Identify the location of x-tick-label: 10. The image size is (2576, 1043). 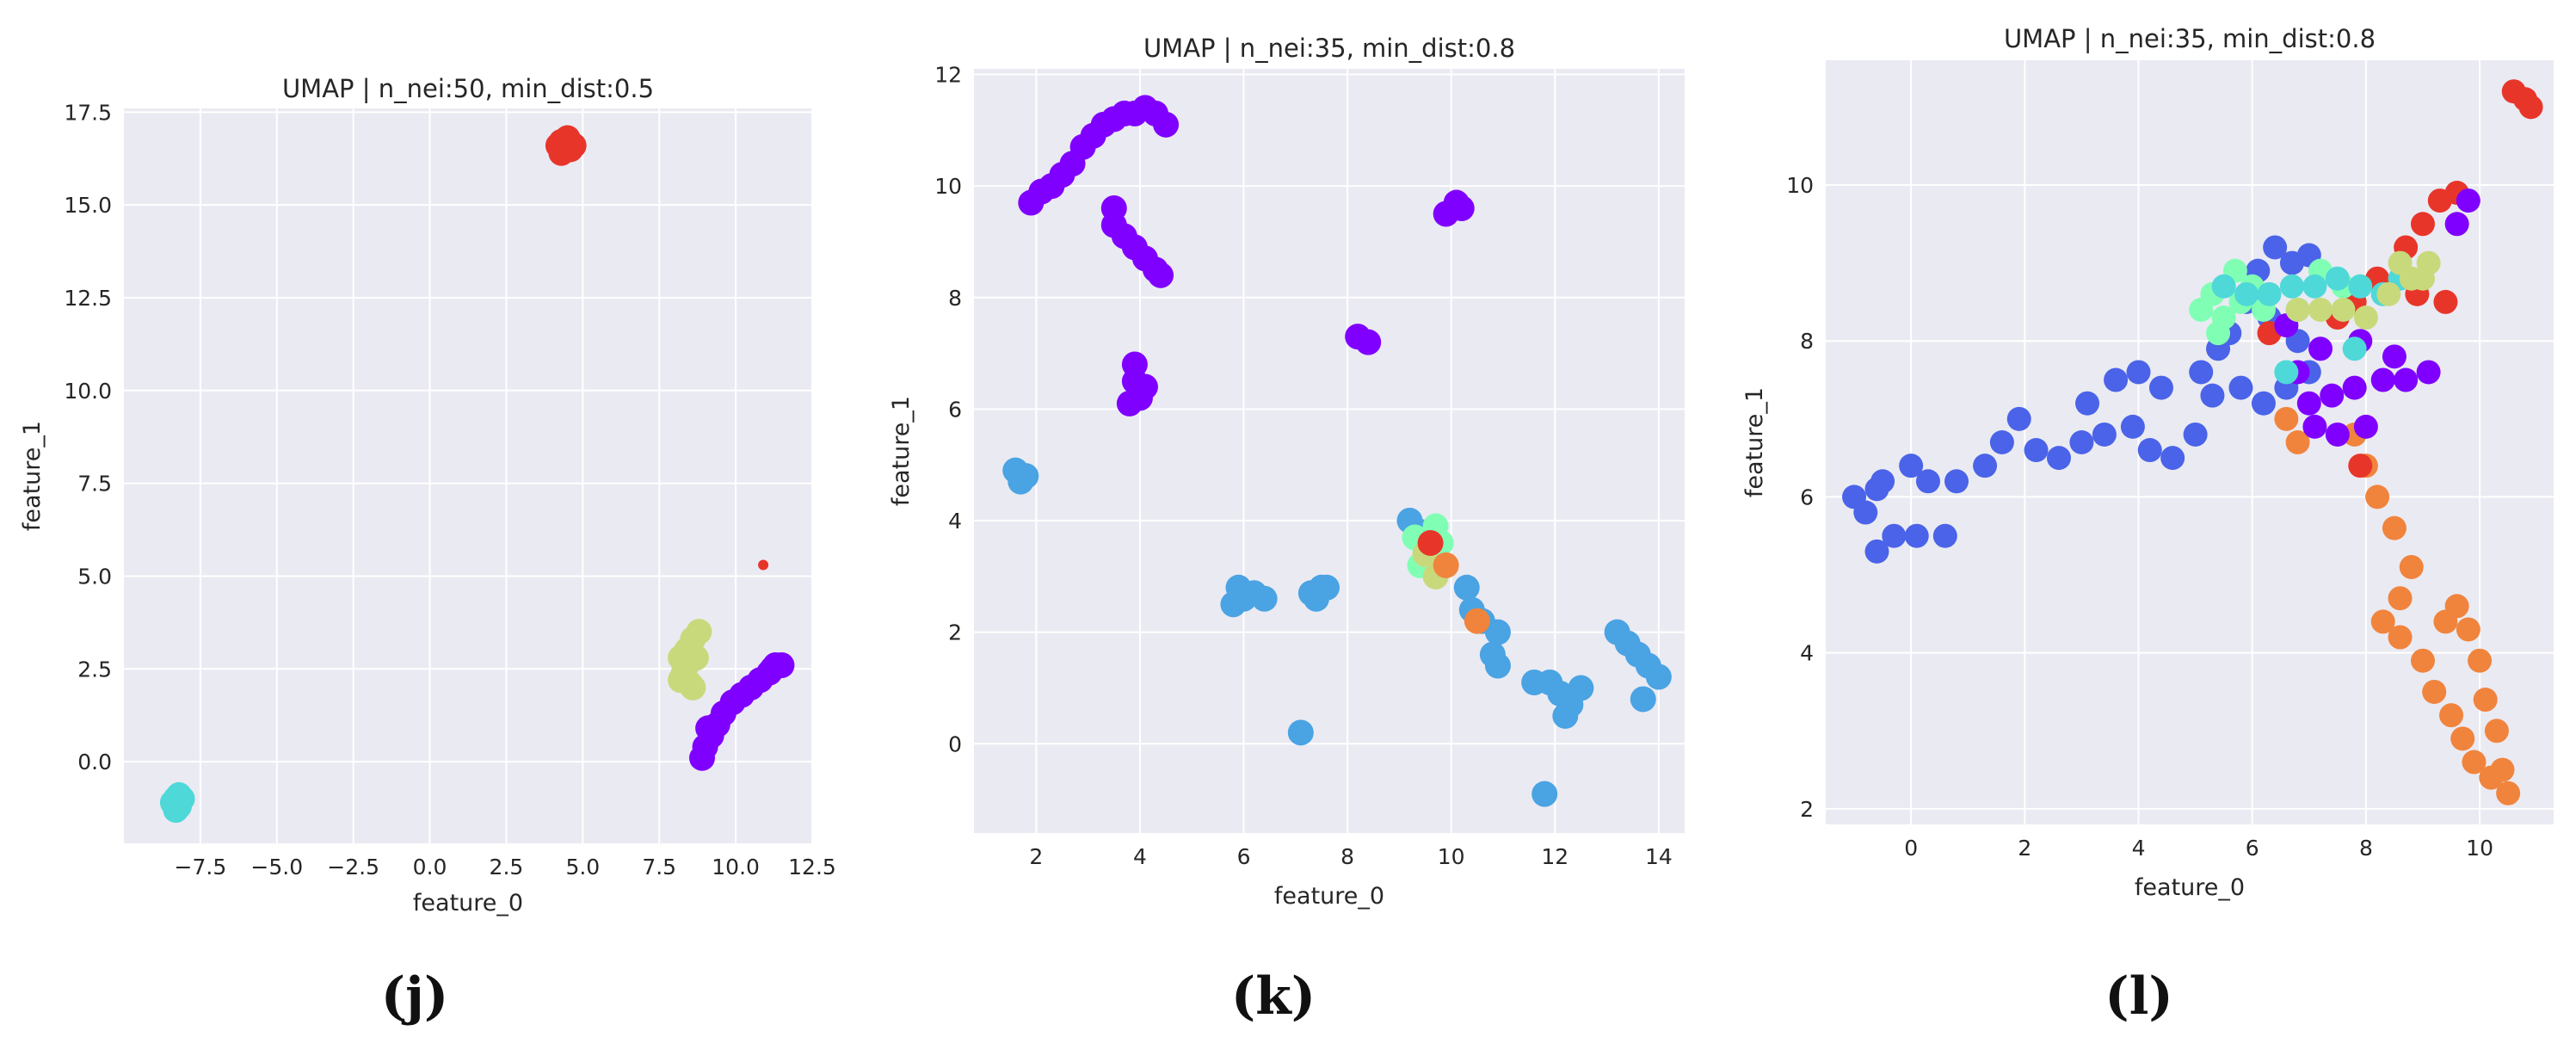
(1451, 856).